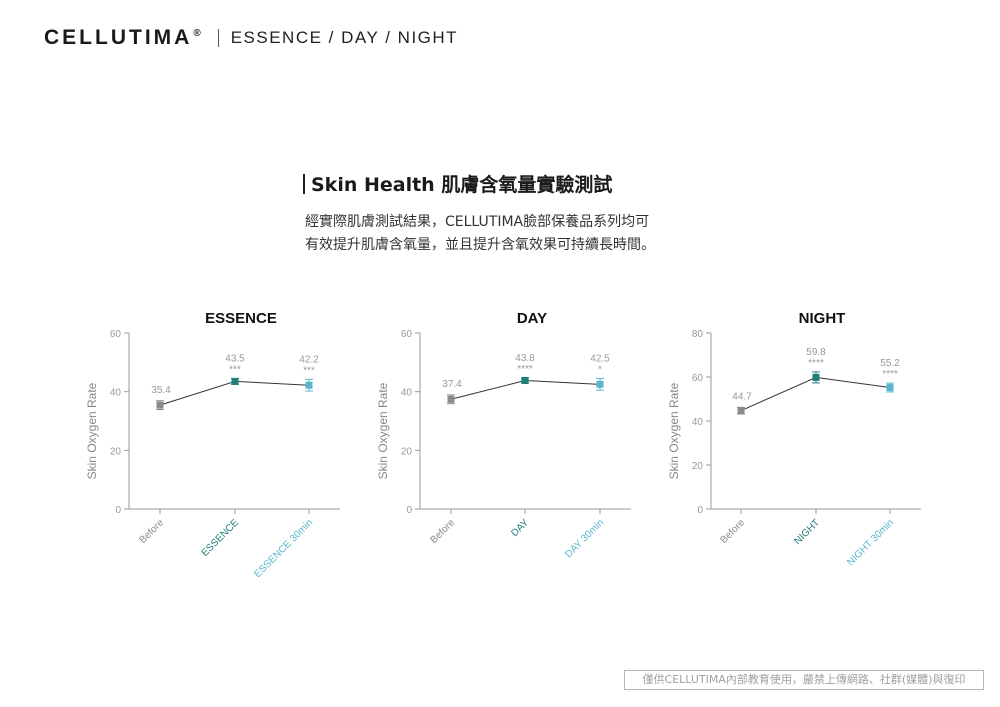 This screenshot has width=1000, height=707. I want to click on data-label: 35.4, so click(161, 390).